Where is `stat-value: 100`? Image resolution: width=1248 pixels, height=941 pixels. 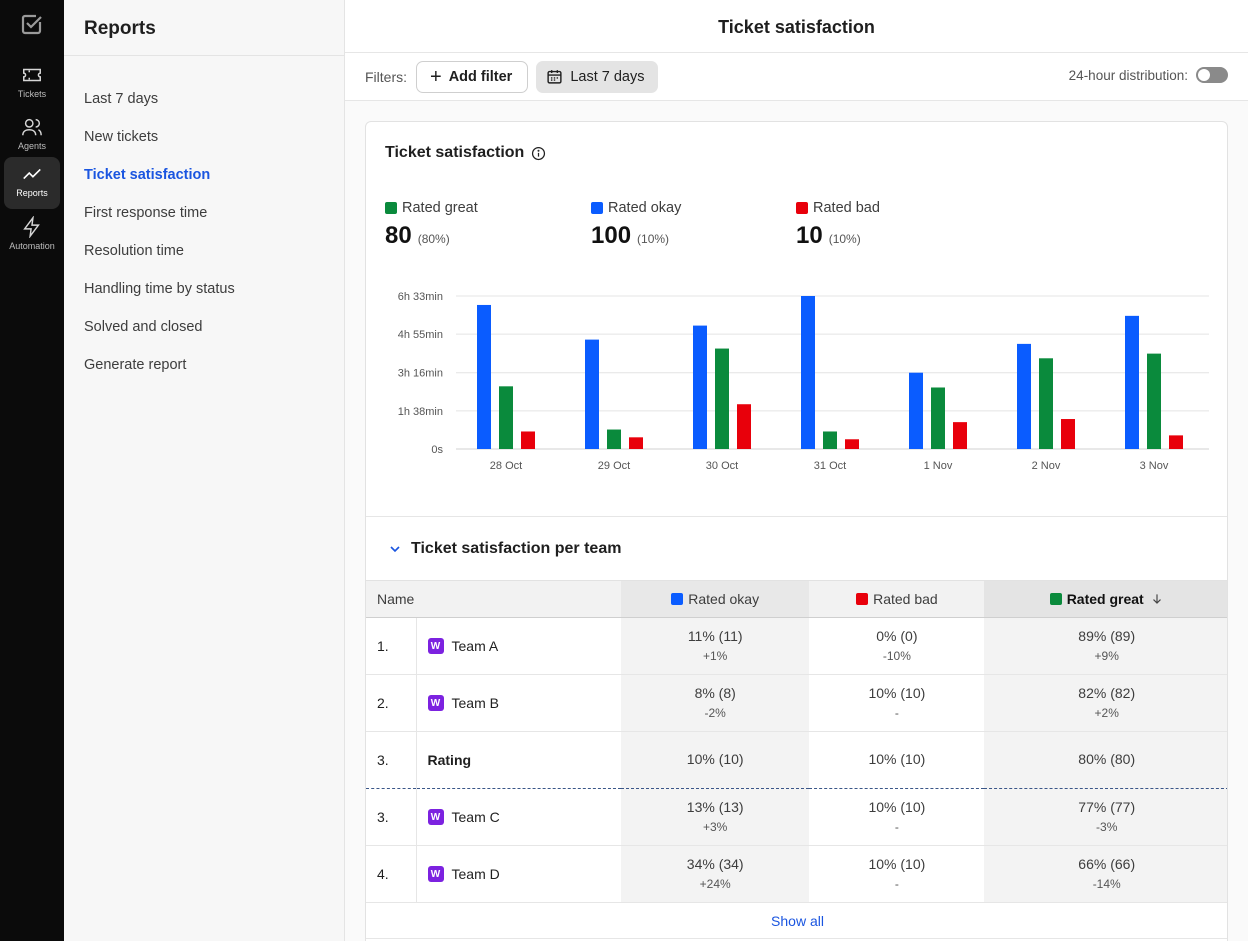
stat-value: 100 is located at coordinates (611, 235).